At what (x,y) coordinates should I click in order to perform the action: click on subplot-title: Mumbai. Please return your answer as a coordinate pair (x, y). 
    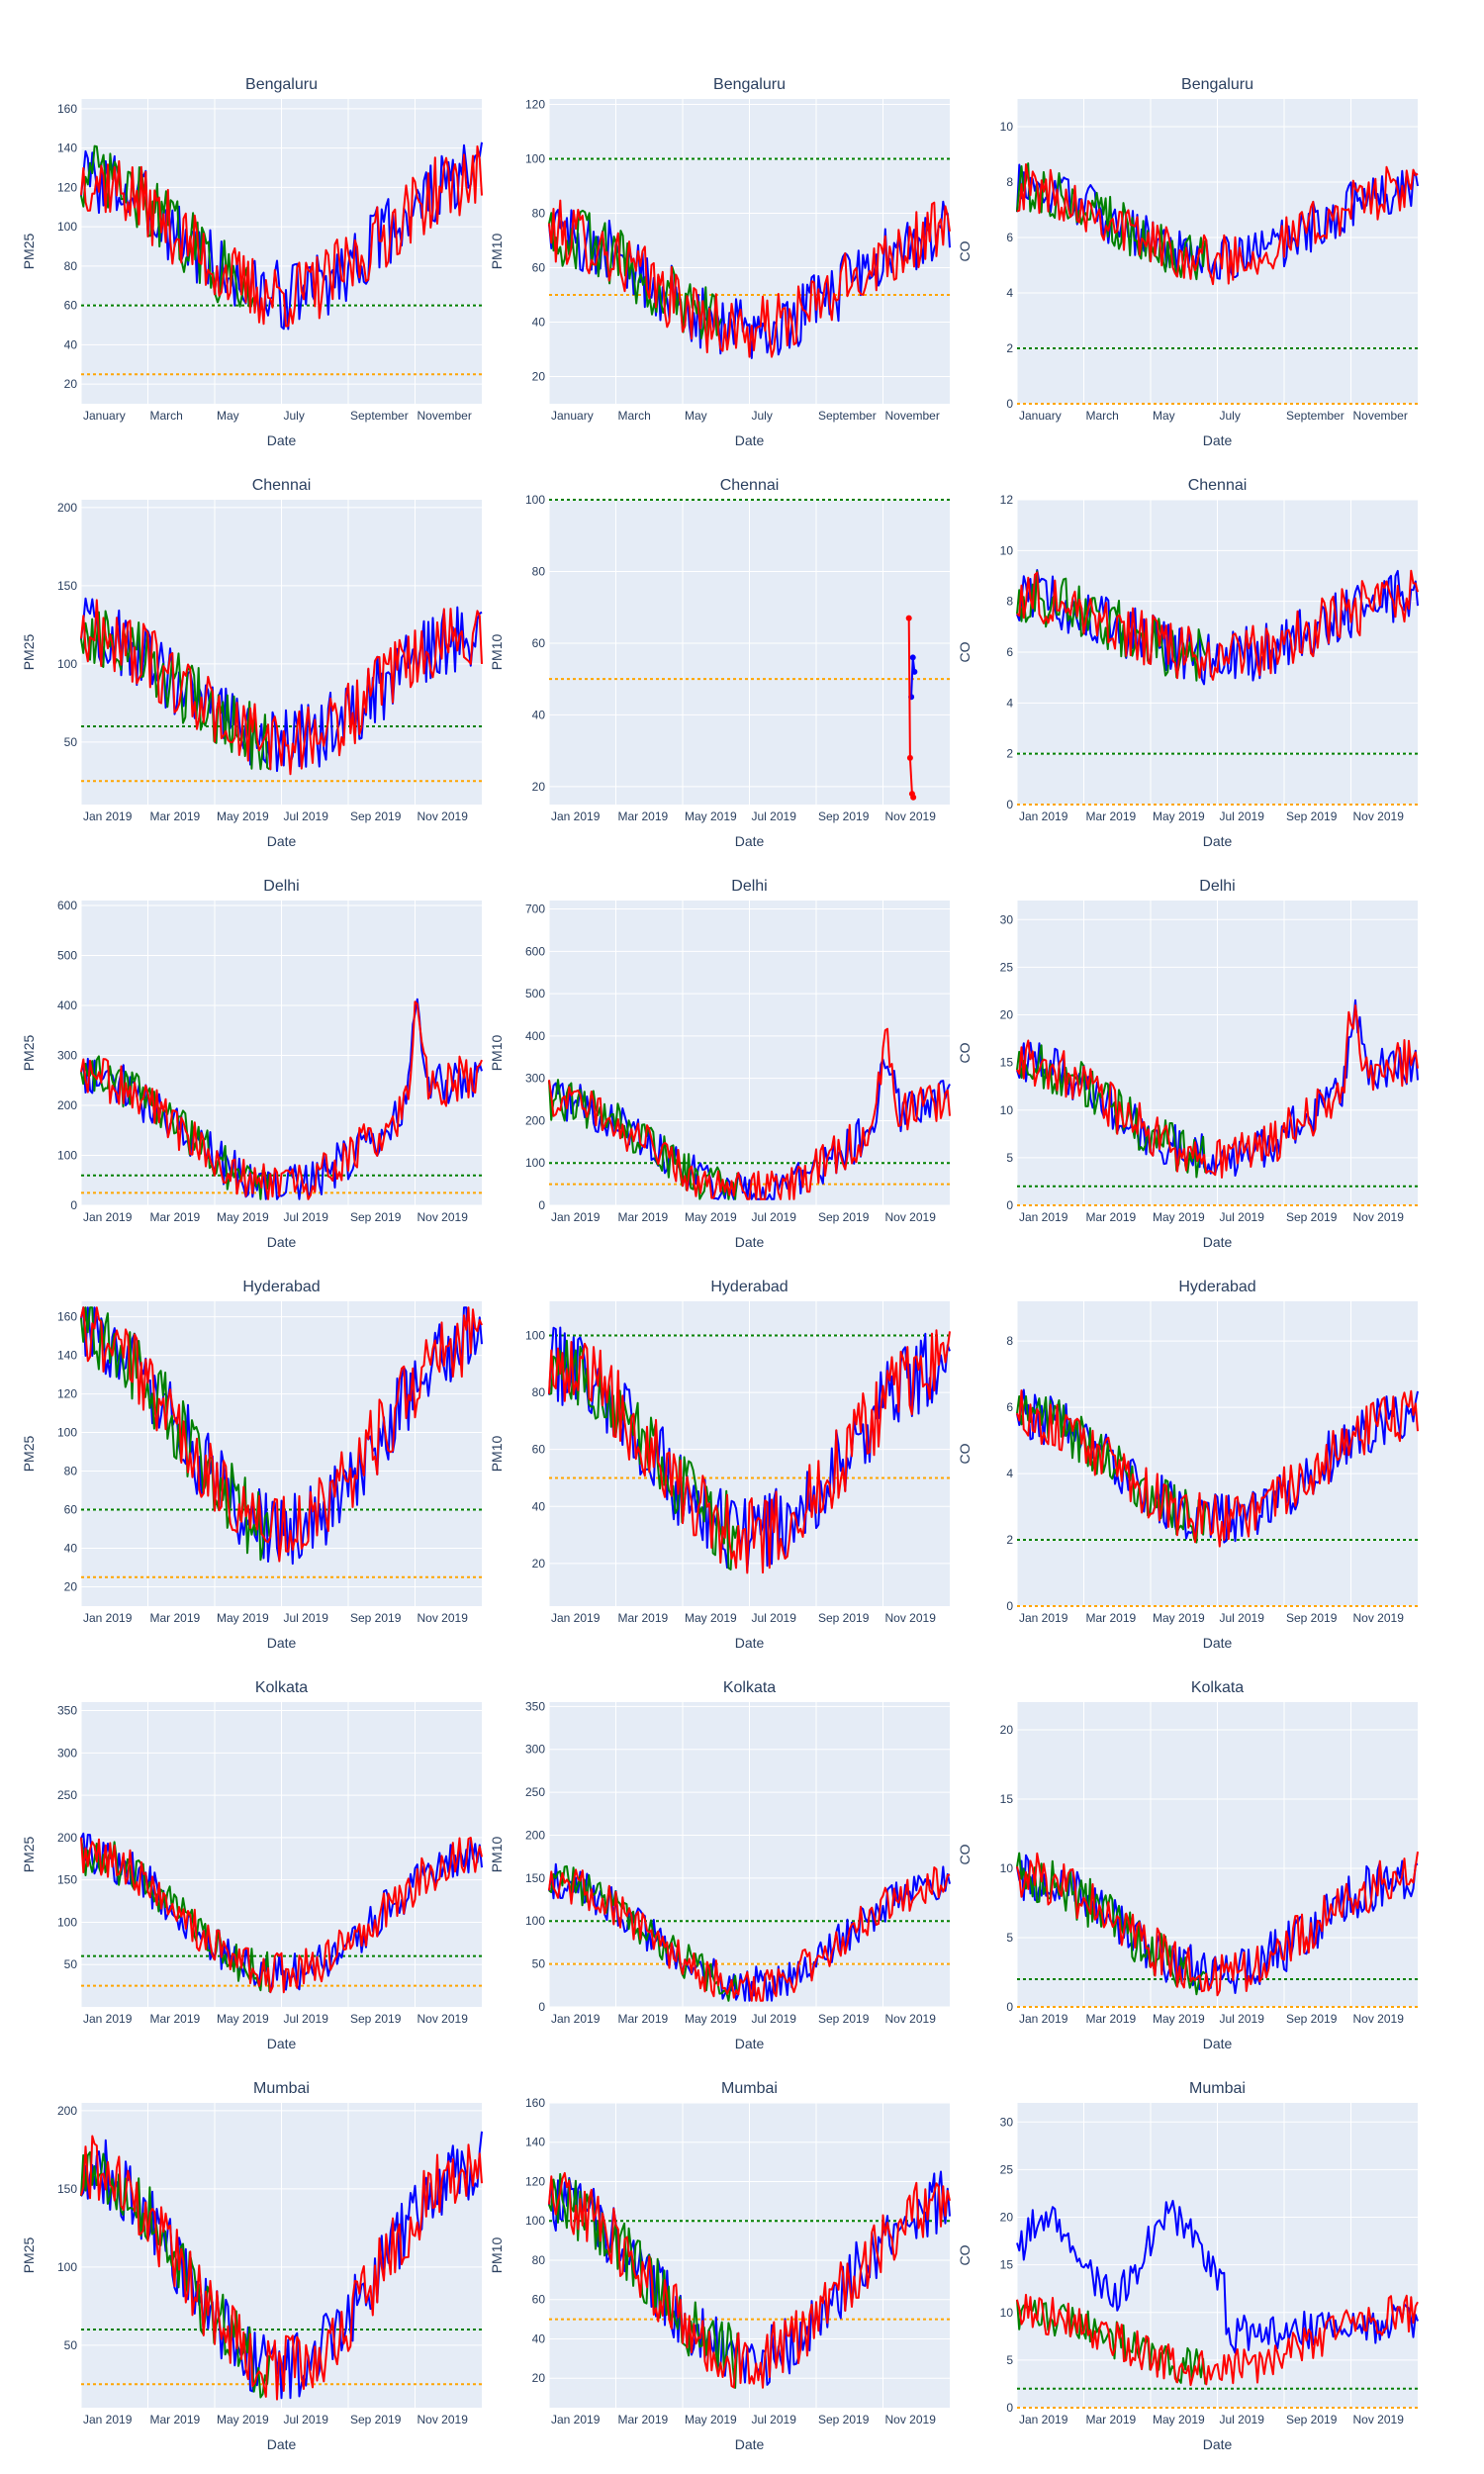
    Looking at the image, I should click on (749, 2088).